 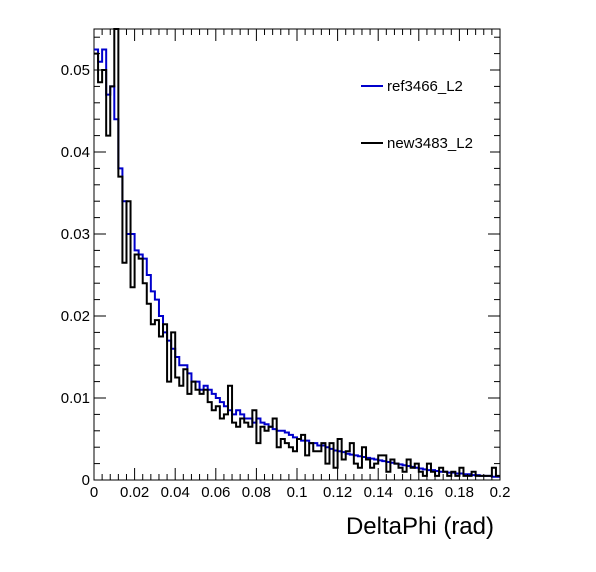 I want to click on x-tick-label: 0.18, so click(x=459, y=492).